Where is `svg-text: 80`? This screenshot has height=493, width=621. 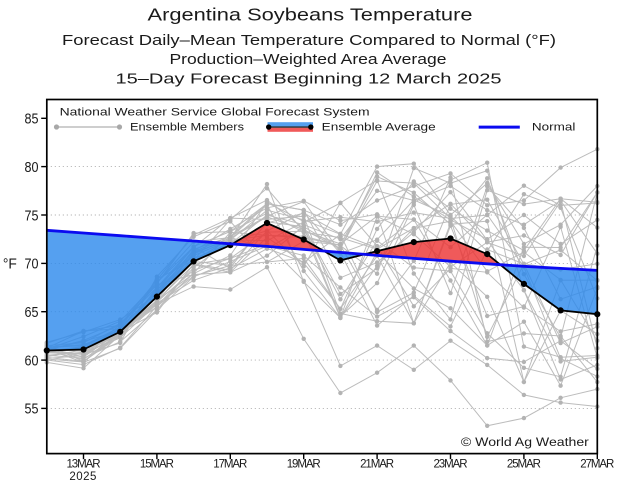
svg-text: 80 is located at coordinates (32, 168).